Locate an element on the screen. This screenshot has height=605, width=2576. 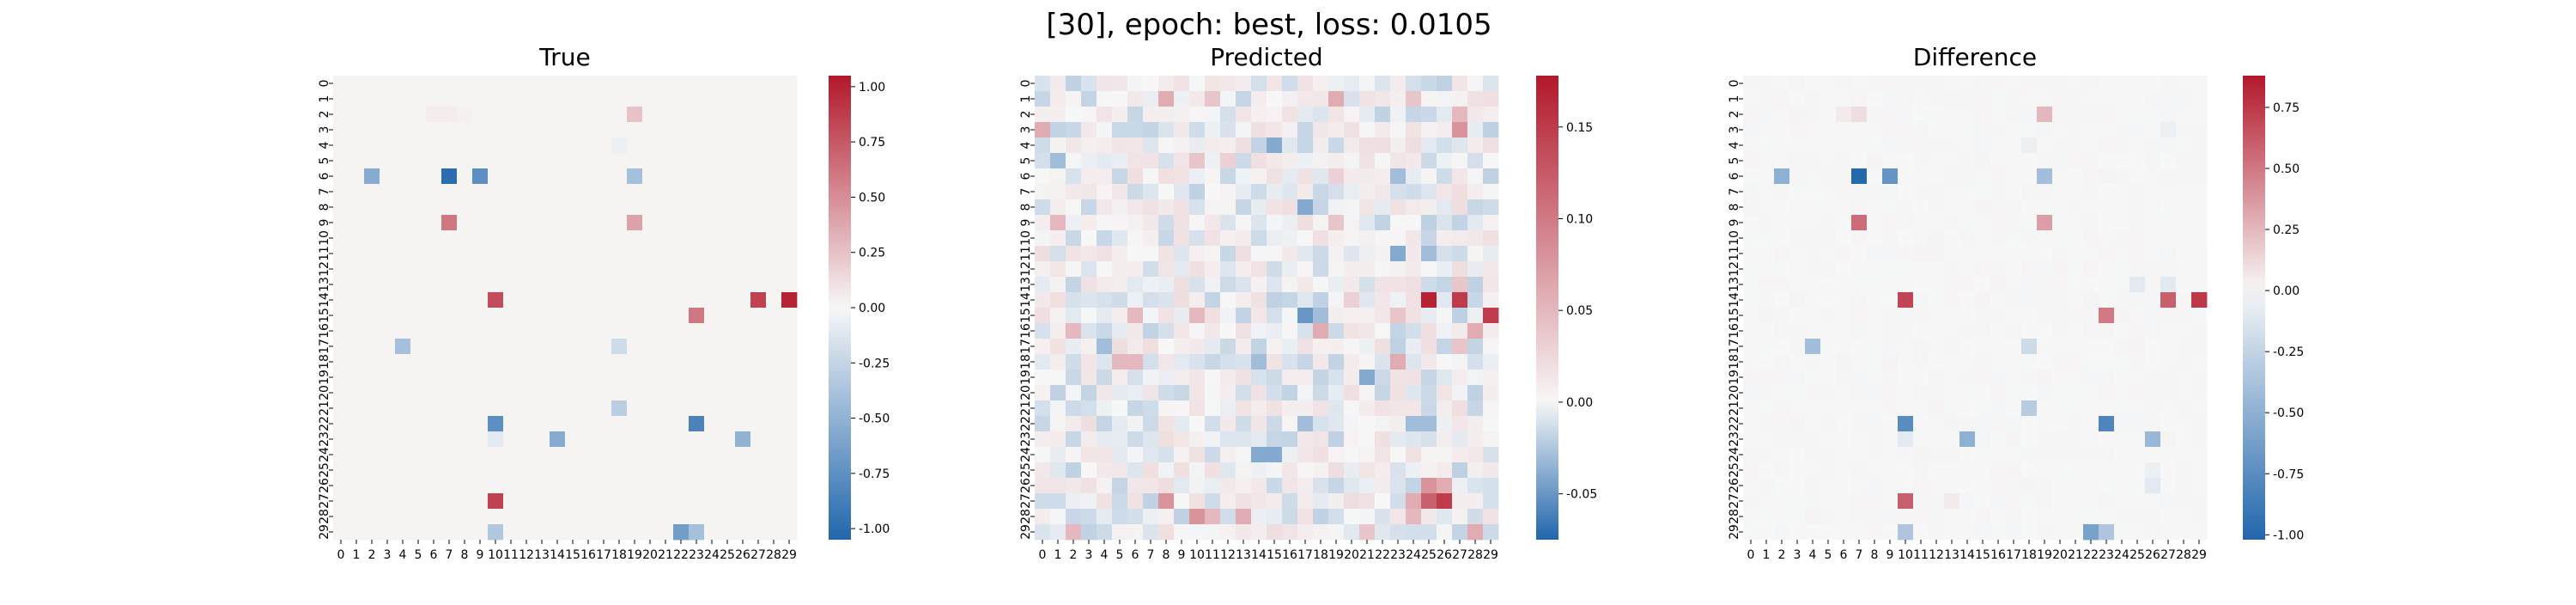
colorbar-tick-label: 0.75 is located at coordinates (2287, 108).